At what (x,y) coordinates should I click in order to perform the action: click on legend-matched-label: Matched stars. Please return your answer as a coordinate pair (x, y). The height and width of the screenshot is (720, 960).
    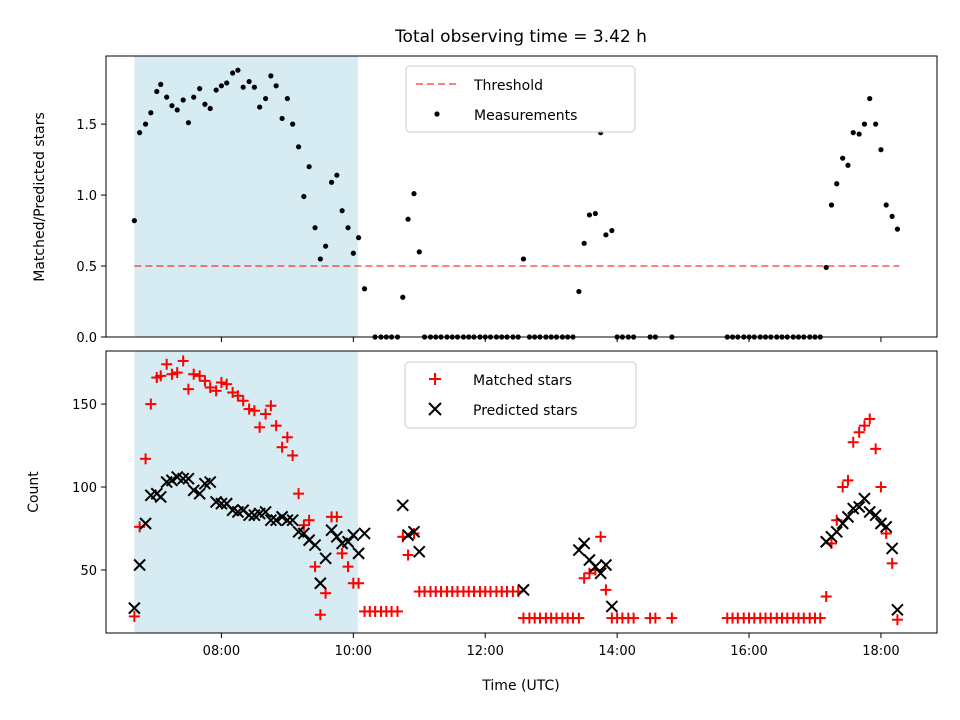
    Looking at the image, I should click on (522, 381).